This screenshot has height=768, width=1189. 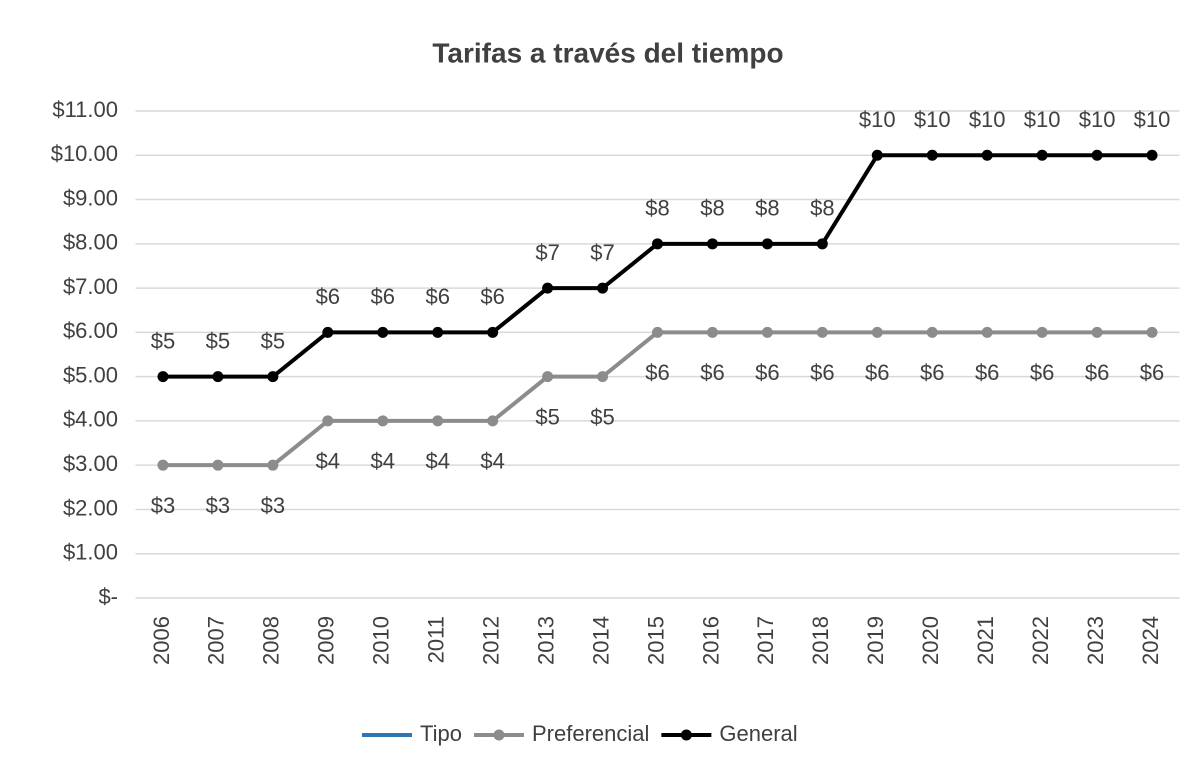 What do you see at coordinates (985, 640) in the screenshot?
I see `x-tick-label: 2021` at bounding box center [985, 640].